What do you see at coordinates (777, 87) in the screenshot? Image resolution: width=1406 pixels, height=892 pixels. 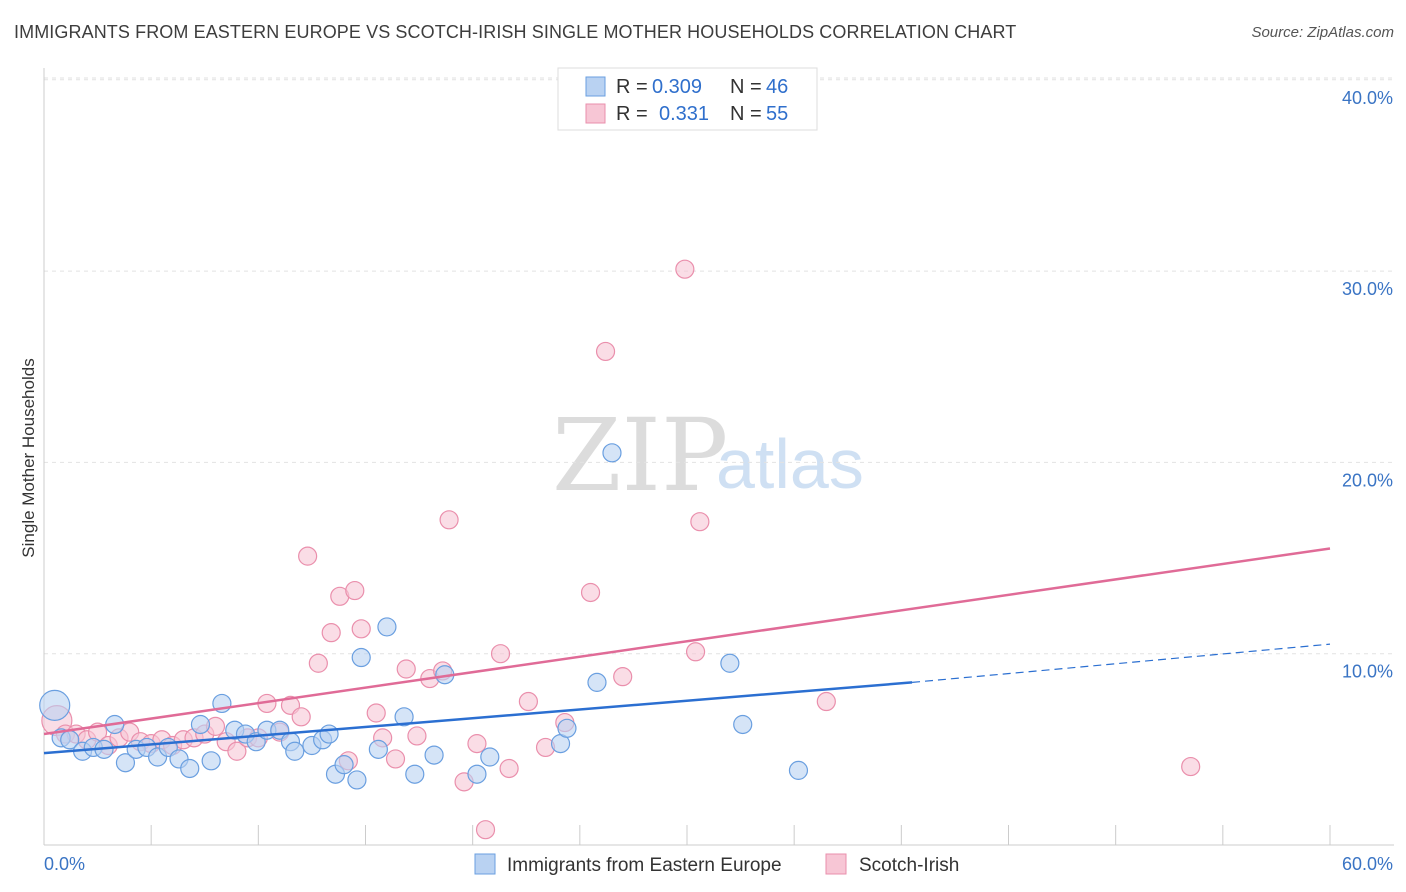 I see `legend-n-value-1: 46` at bounding box center [777, 87].